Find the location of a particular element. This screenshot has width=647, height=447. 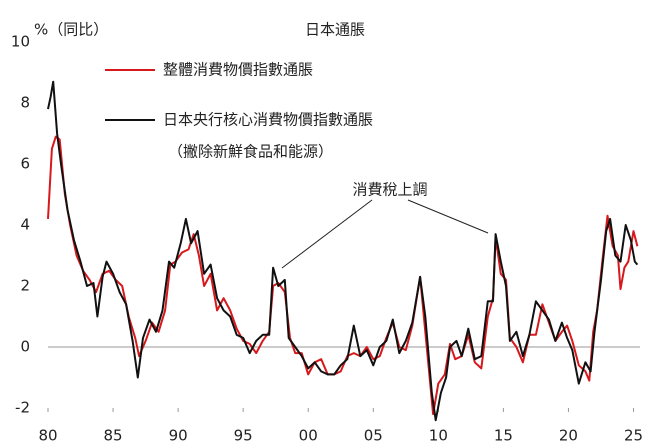

y-tick-label: 4 is located at coordinates (25, 225).